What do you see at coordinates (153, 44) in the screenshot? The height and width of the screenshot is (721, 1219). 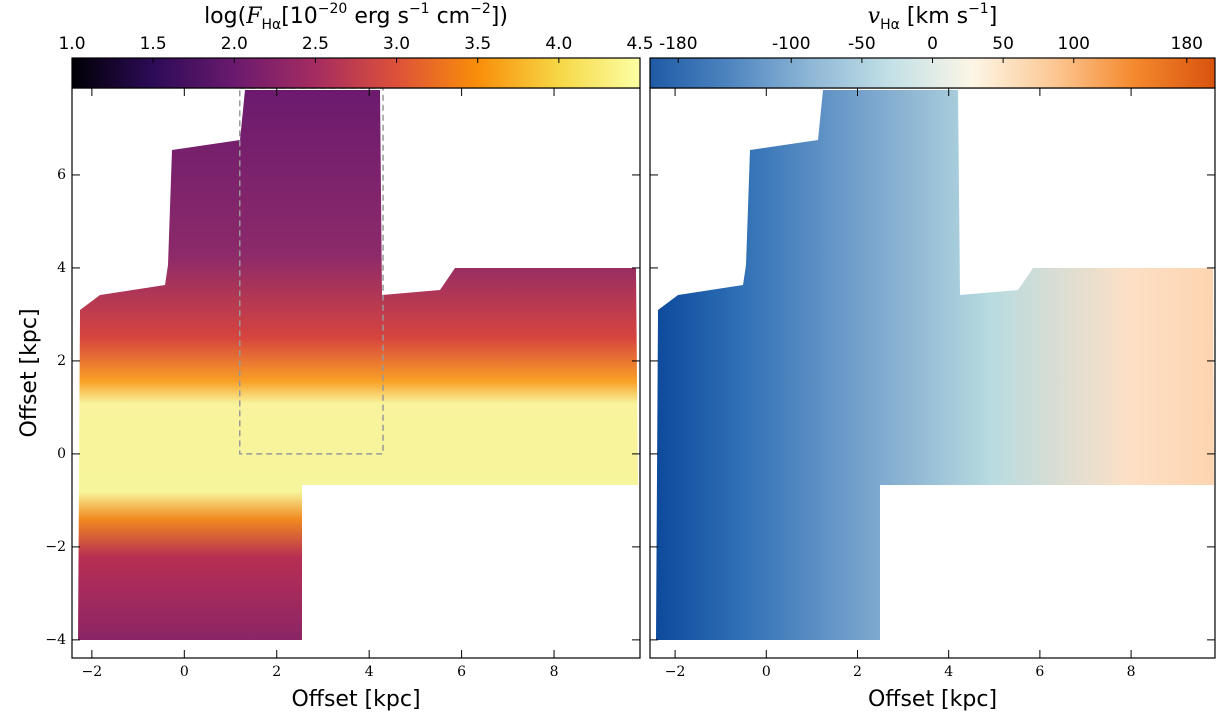 I see `colorbar-tick-label: 1.5` at bounding box center [153, 44].